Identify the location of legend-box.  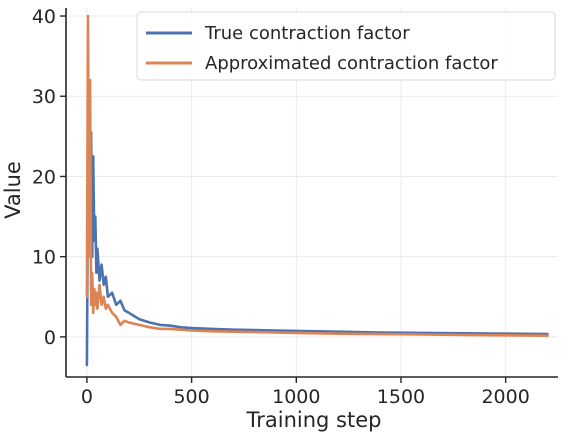
(346, 46).